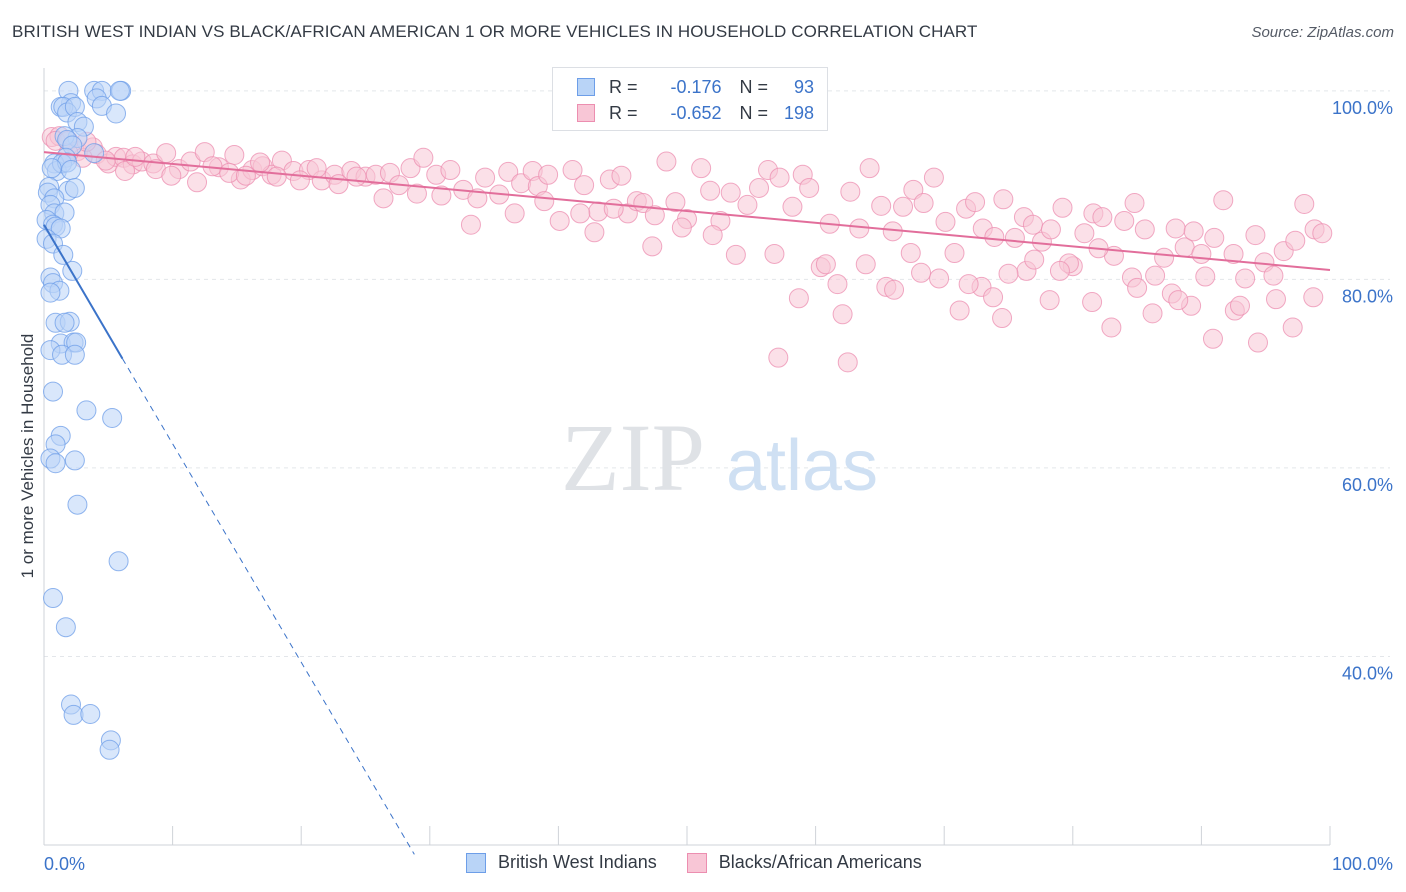 The height and width of the screenshot is (892, 1406). Describe the element at coordinates (83, 292) in the screenshot. I see `blue-trend-line` at that location.